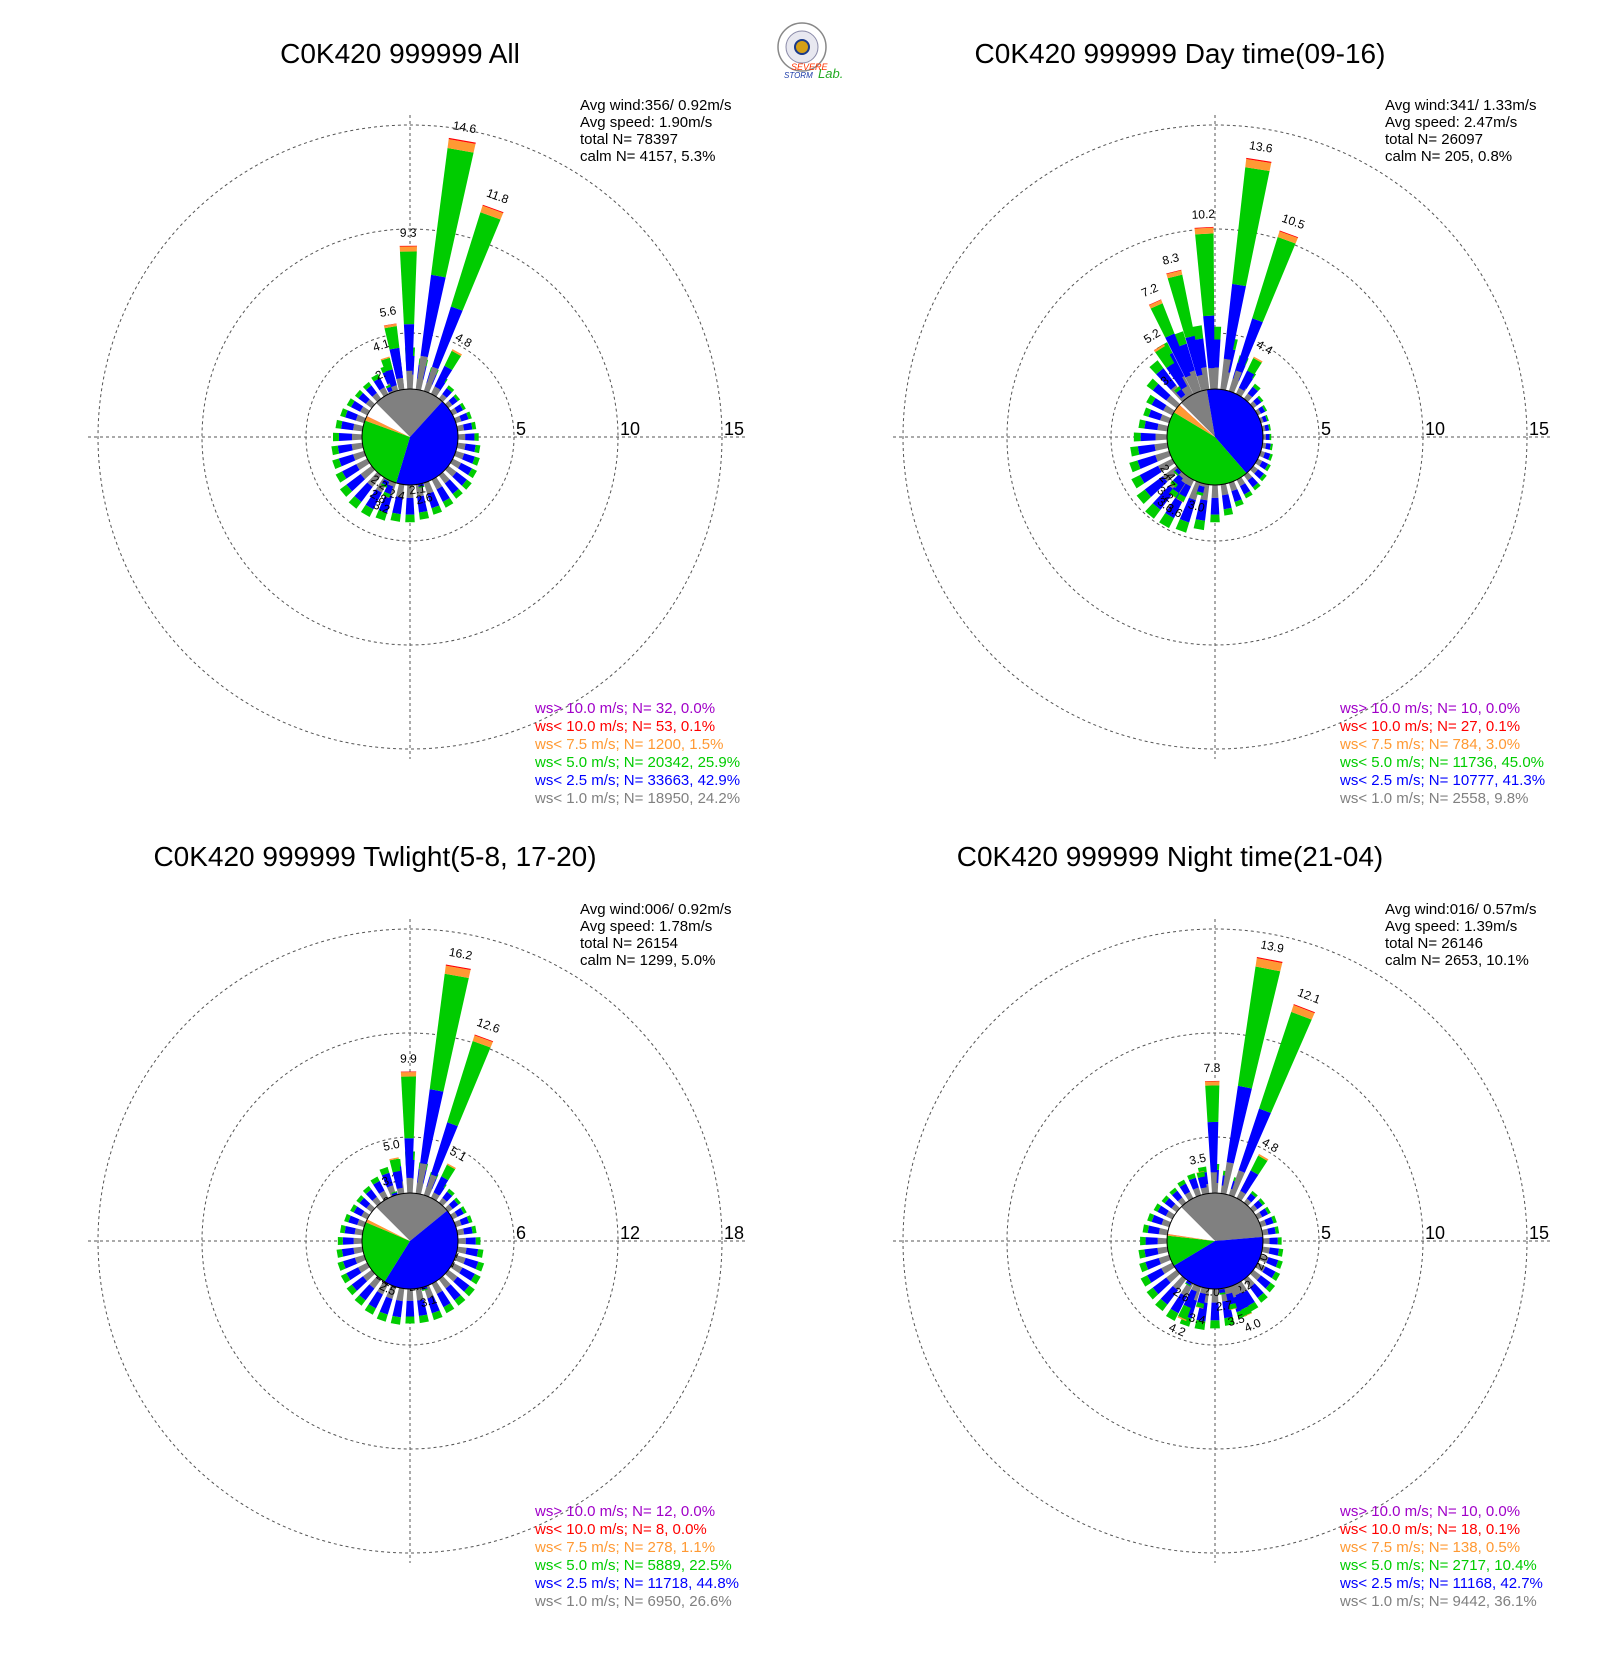 The height and width of the screenshot is (1665, 1620). I want to click on logo-text-severe: SEVERE, so click(810, 67).